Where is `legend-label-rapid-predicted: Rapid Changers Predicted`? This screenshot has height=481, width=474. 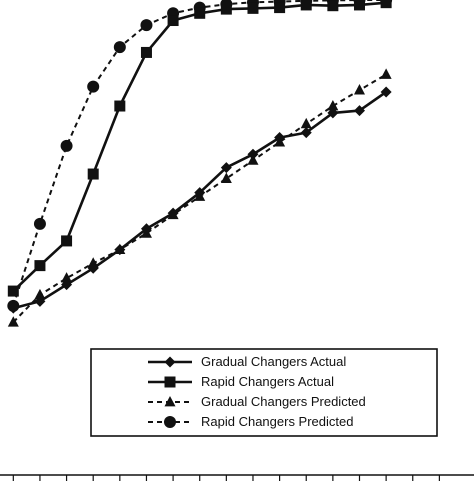 legend-label-rapid-predicted: Rapid Changers Predicted is located at coordinates (277, 421).